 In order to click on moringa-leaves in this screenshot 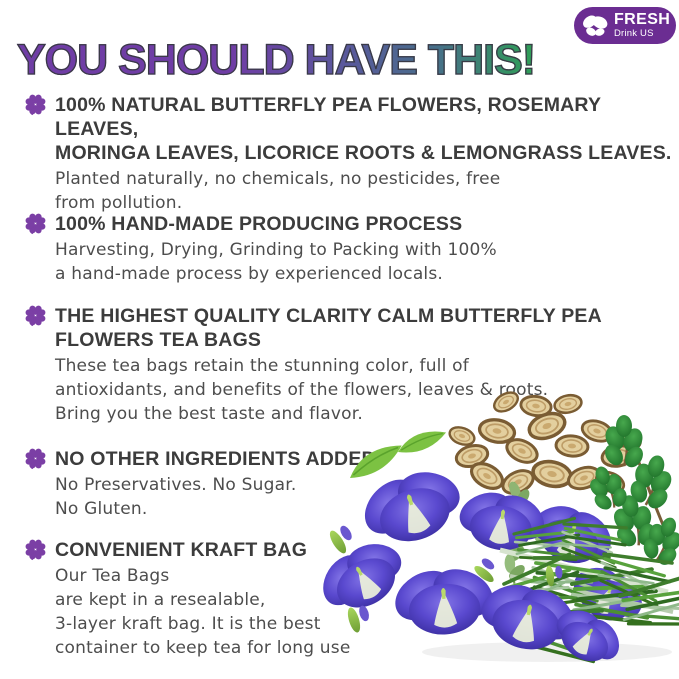, I will do `click(629, 493)`.